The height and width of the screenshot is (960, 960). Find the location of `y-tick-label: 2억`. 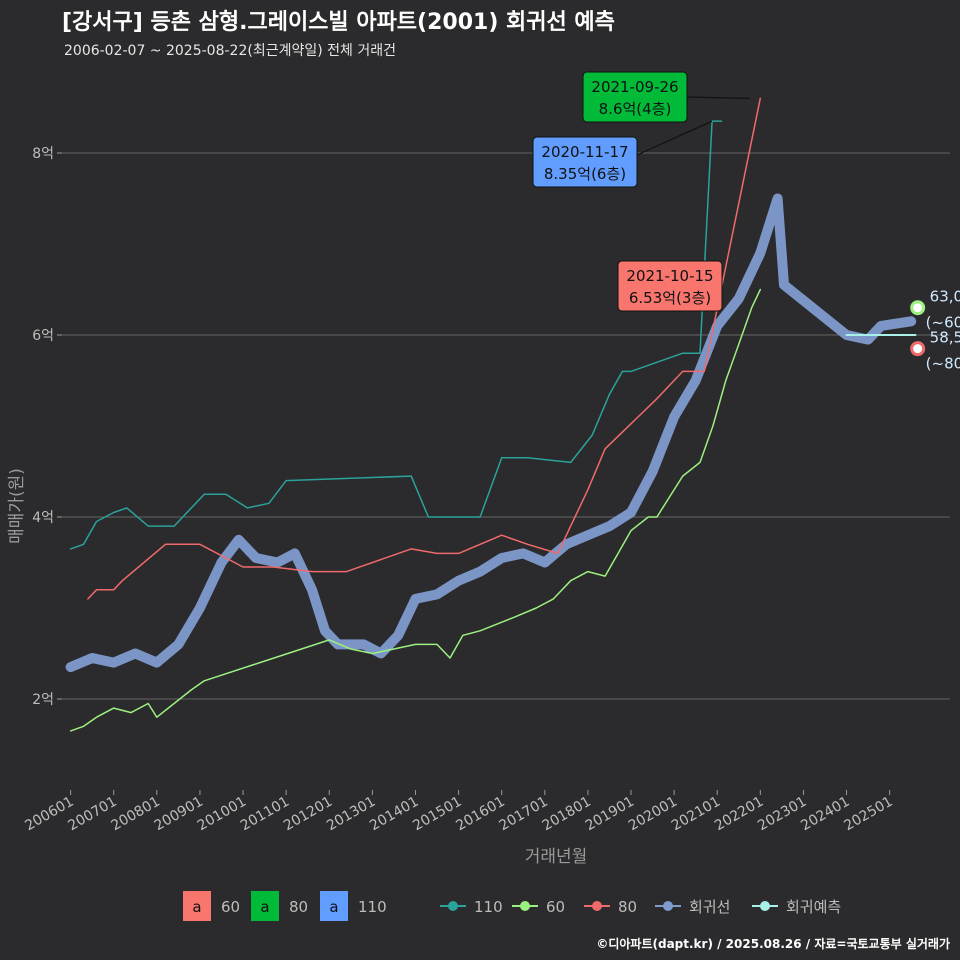

y-tick-label: 2억 is located at coordinates (43, 700).